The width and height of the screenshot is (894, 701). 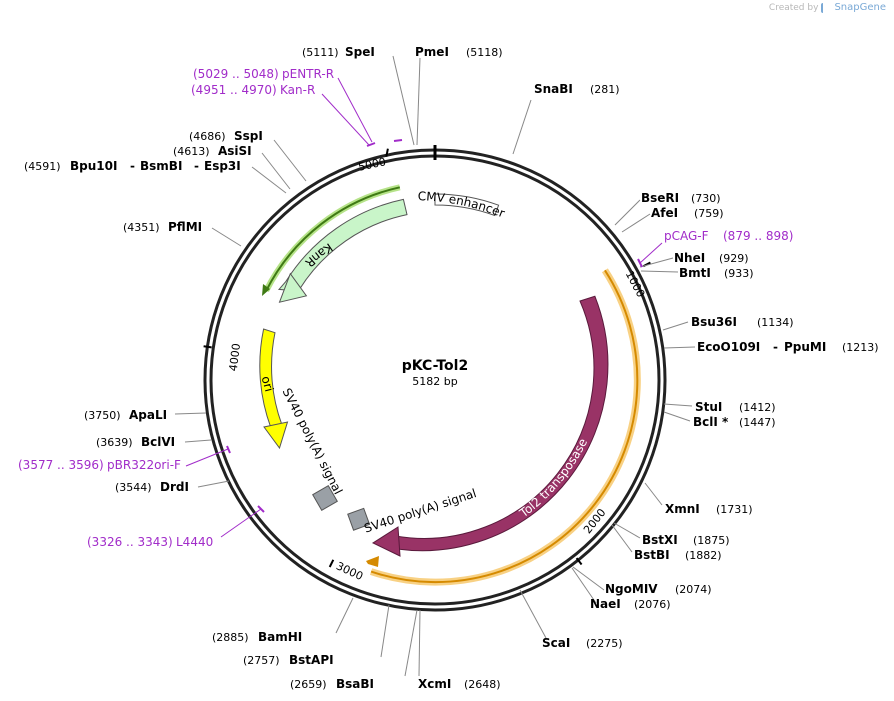 I want to click on enzyme-name-bamhi: BamHI, so click(x=280, y=637).